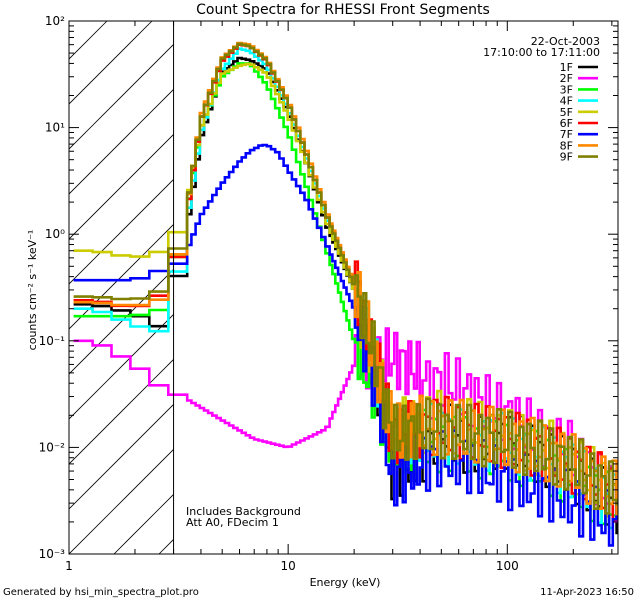 Image resolution: width=640 pixels, height=600 pixels. What do you see at coordinates (343, 10) in the screenshot?
I see `chart-title: Count Spectra for RHESSI Front Segments` at bounding box center [343, 10].